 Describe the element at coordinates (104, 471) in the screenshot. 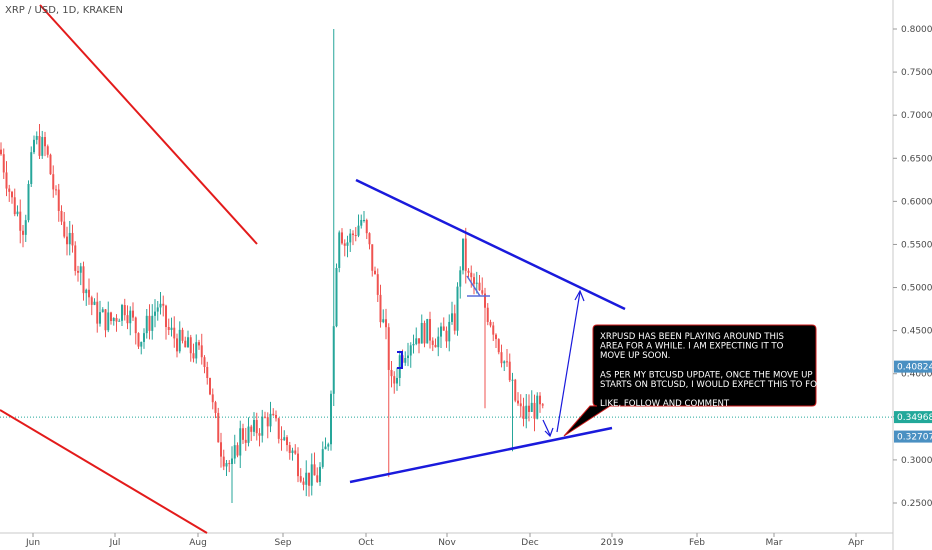

I see `red-trendline-lower` at that location.